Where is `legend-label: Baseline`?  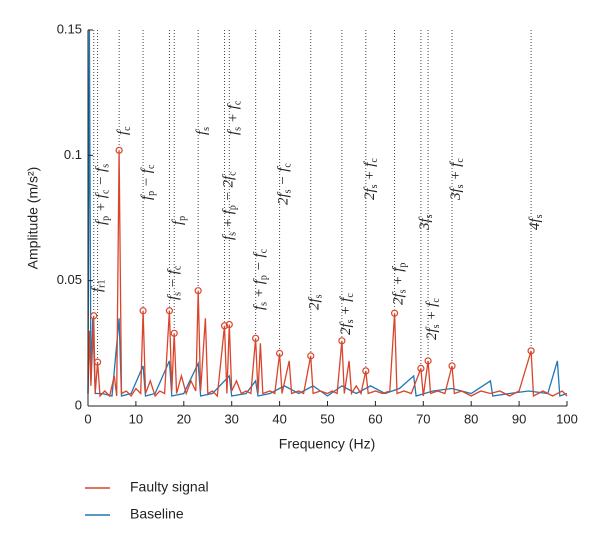
legend-label: Baseline is located at coordinates (157, 514).